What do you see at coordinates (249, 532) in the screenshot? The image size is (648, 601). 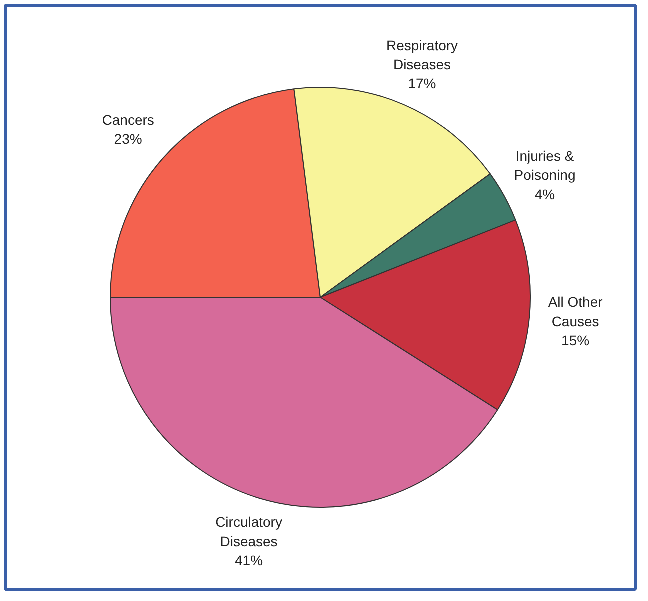 I see `slice-label: Circulatory Diseases` at bounding box center [249, 532].